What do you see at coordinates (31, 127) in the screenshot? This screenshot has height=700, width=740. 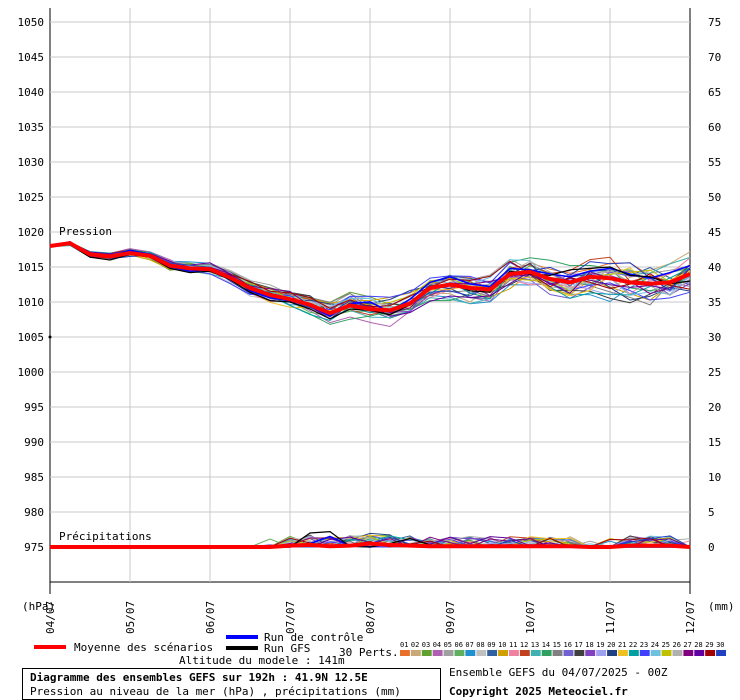 I see `pressure-tick-label: 1035` at bounding box center [31, 127].